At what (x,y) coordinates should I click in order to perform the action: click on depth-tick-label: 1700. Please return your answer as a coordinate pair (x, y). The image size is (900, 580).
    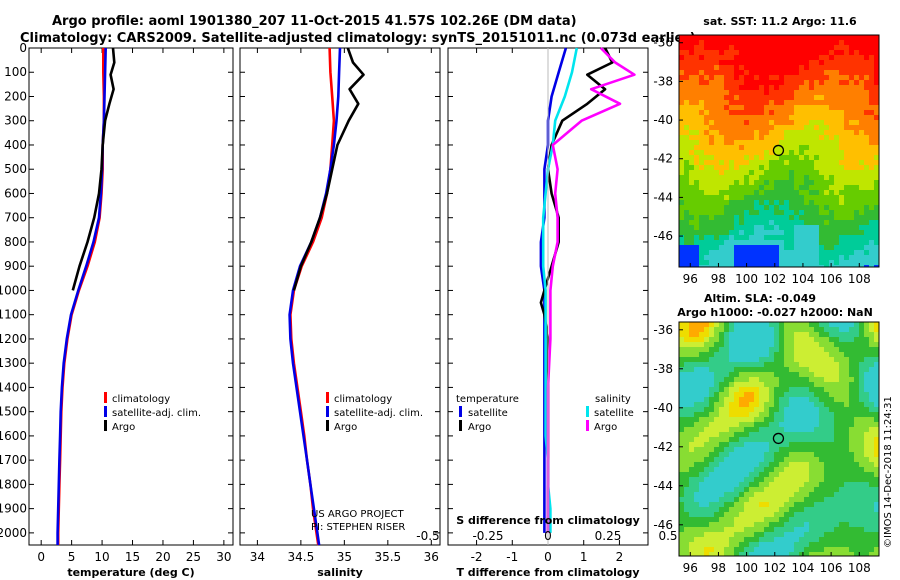
    Looking at the image, I should click on (13, 460).